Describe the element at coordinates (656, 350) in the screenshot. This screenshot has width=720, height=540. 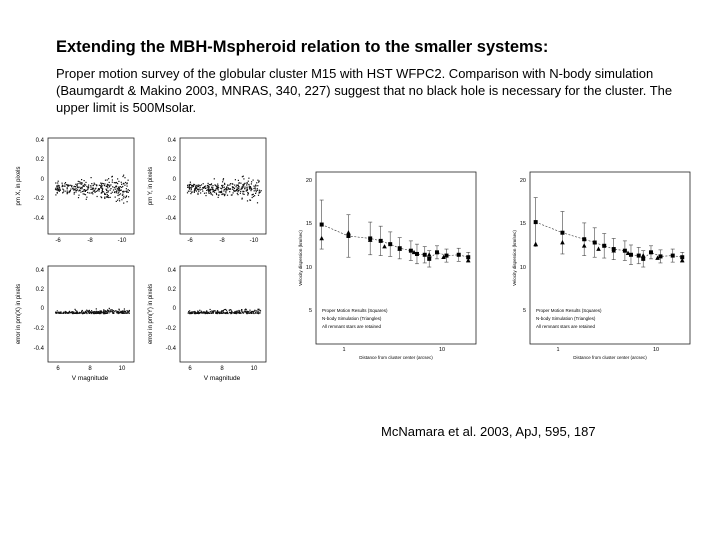
I see `dr-xtick: 10` at that location.